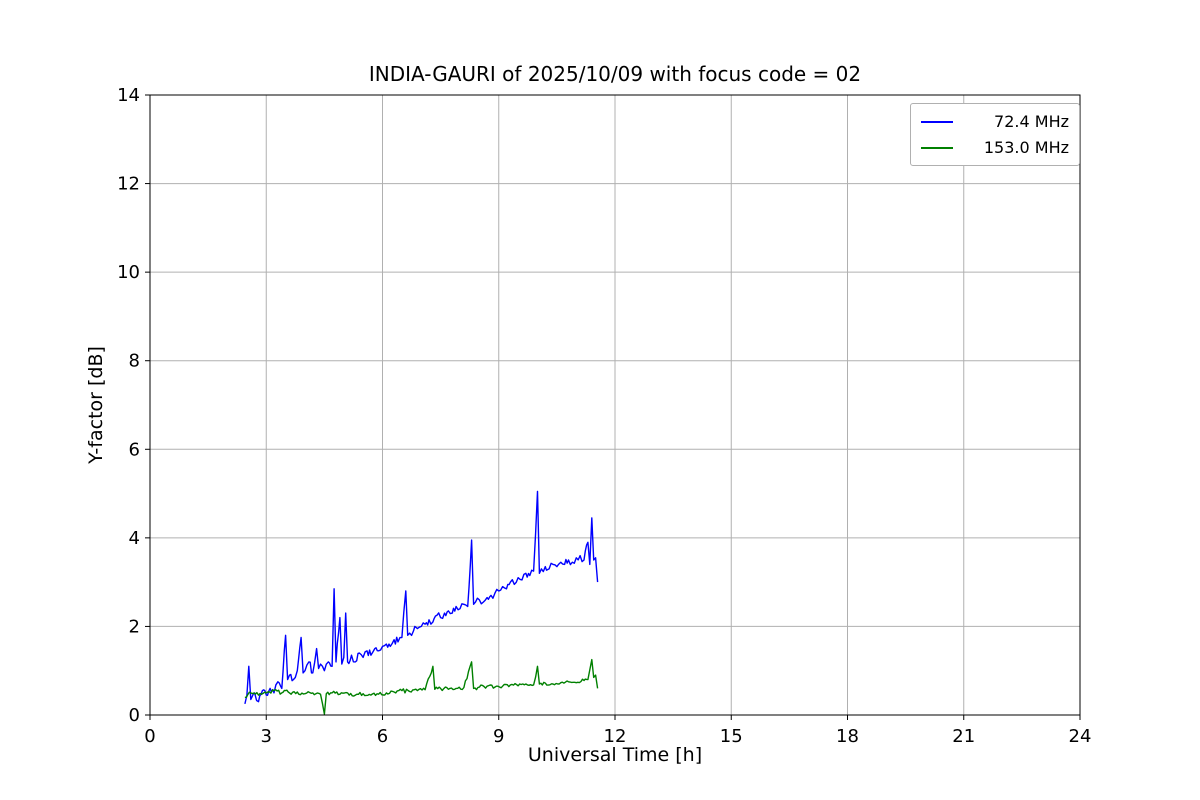 This screenshot has height=800, width=1200. I want to click on y-tick-label: 4, so click(134, 538).